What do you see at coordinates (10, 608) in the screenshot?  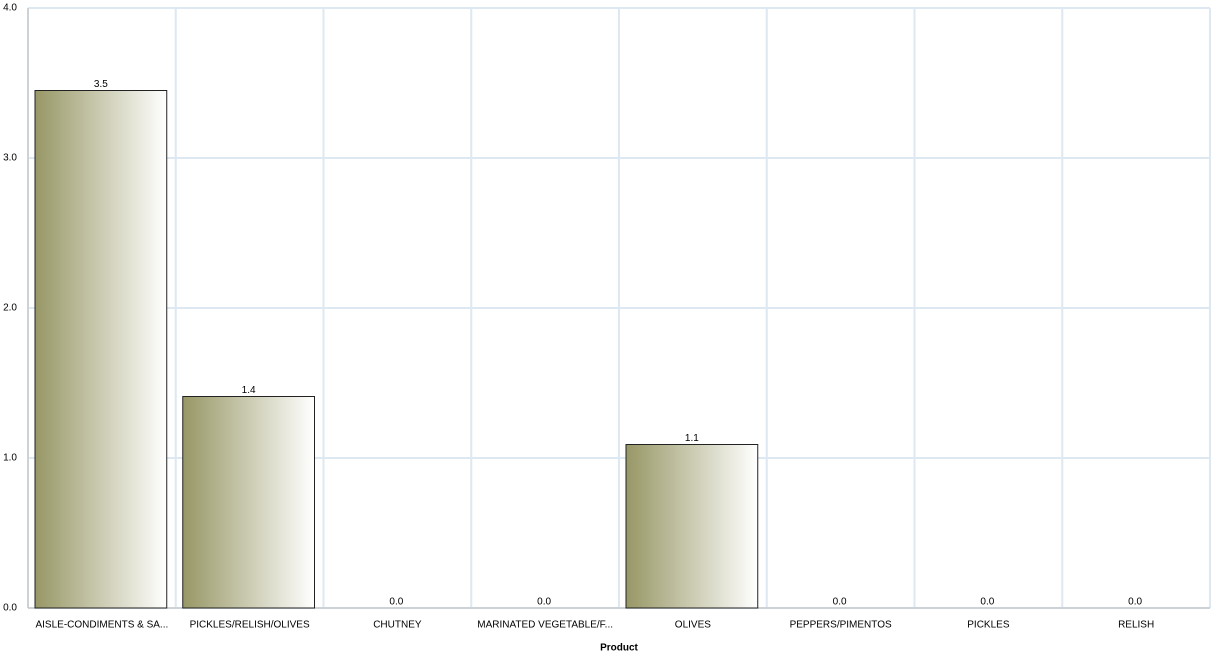 I see `y-tick-label: 0.0` at bounding box center [10, 608].